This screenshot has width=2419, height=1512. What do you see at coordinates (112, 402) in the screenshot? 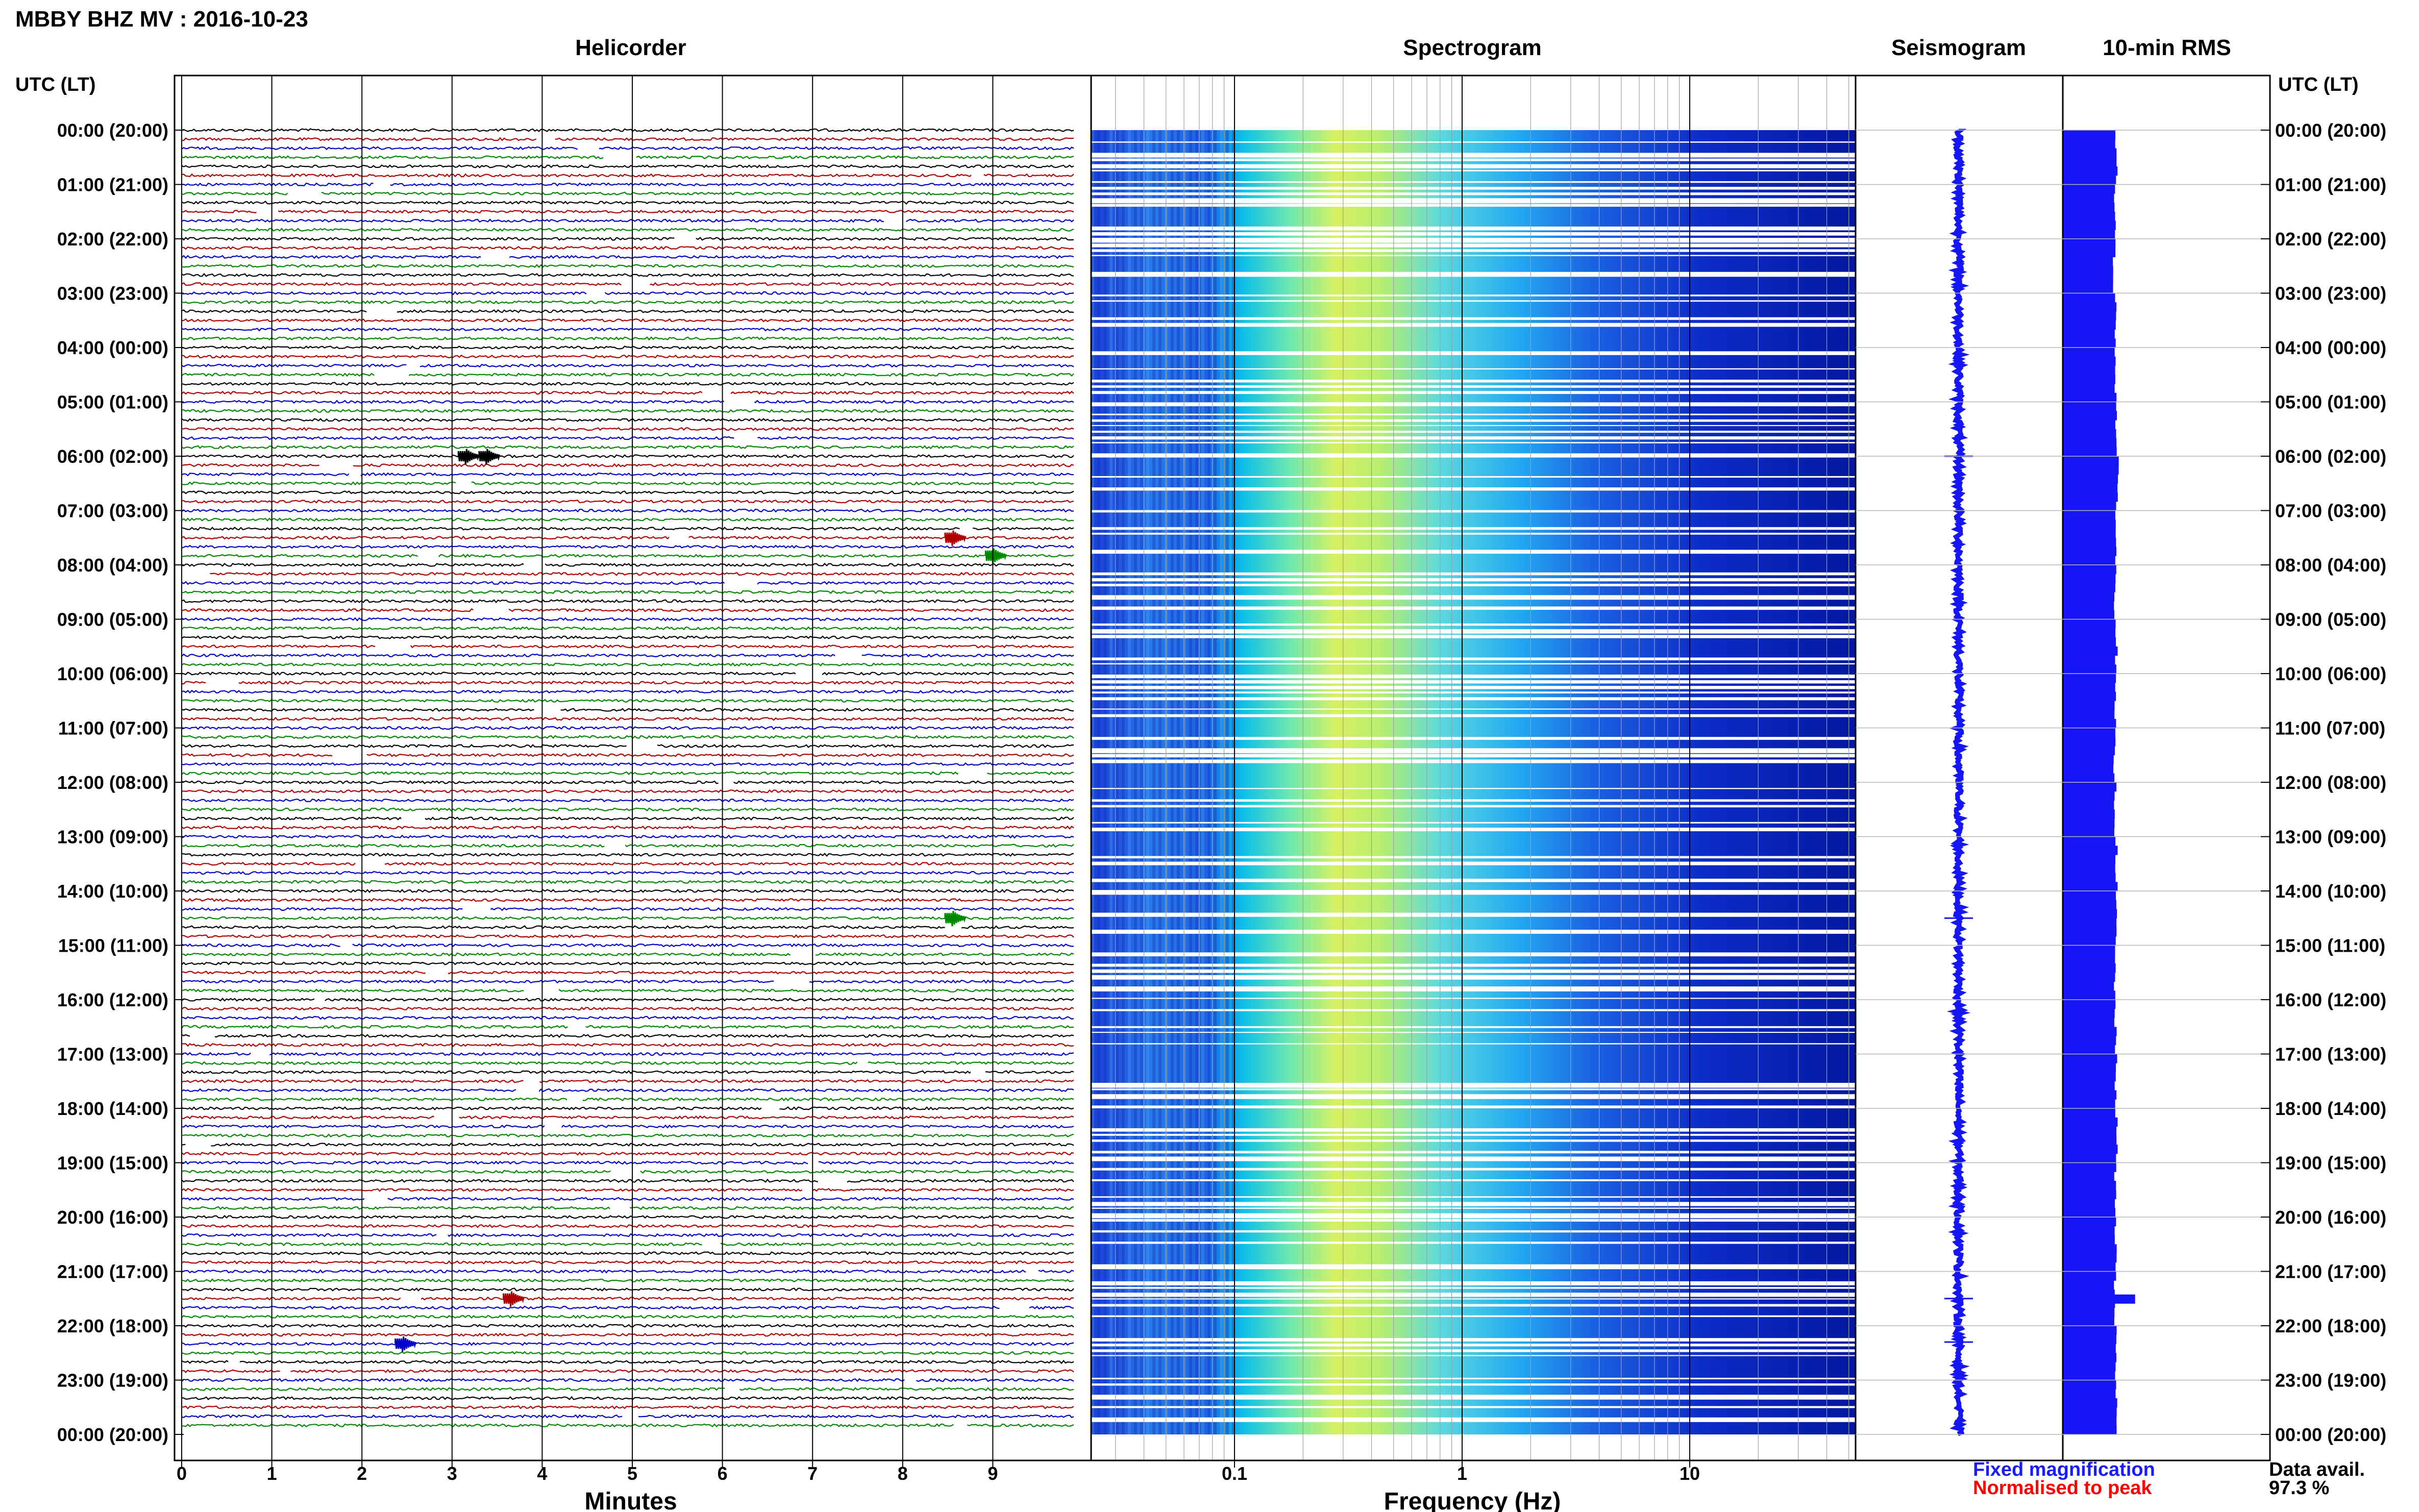
I see `hour-tick-label-left: 05:00 (01:00)` at bounding box center [112, 402].